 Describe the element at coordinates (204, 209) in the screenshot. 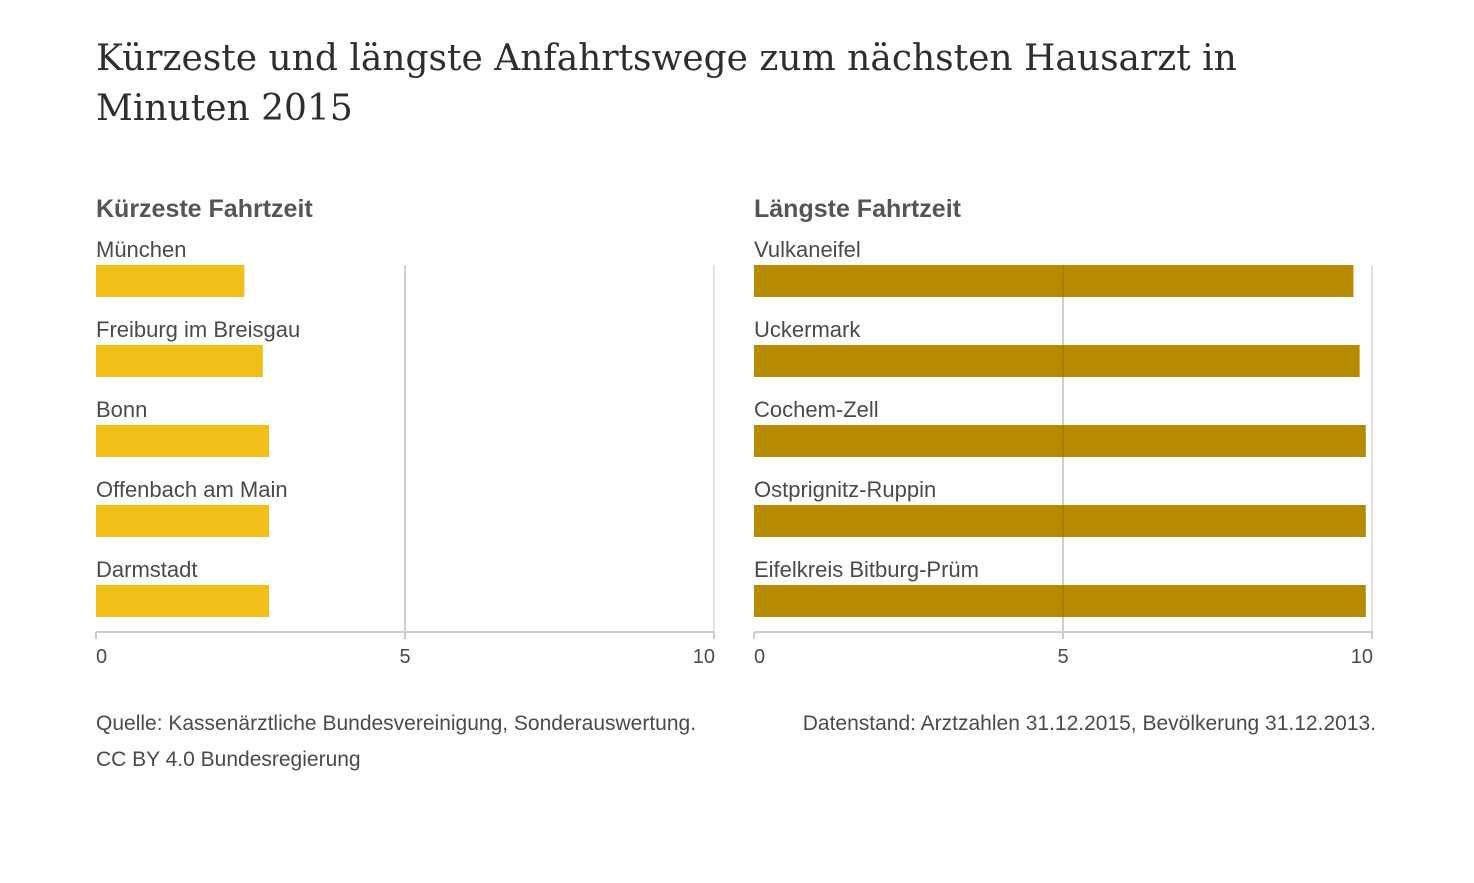

I see `shortest-panel-title: Kürzeste Fahrtzeit` at that location.